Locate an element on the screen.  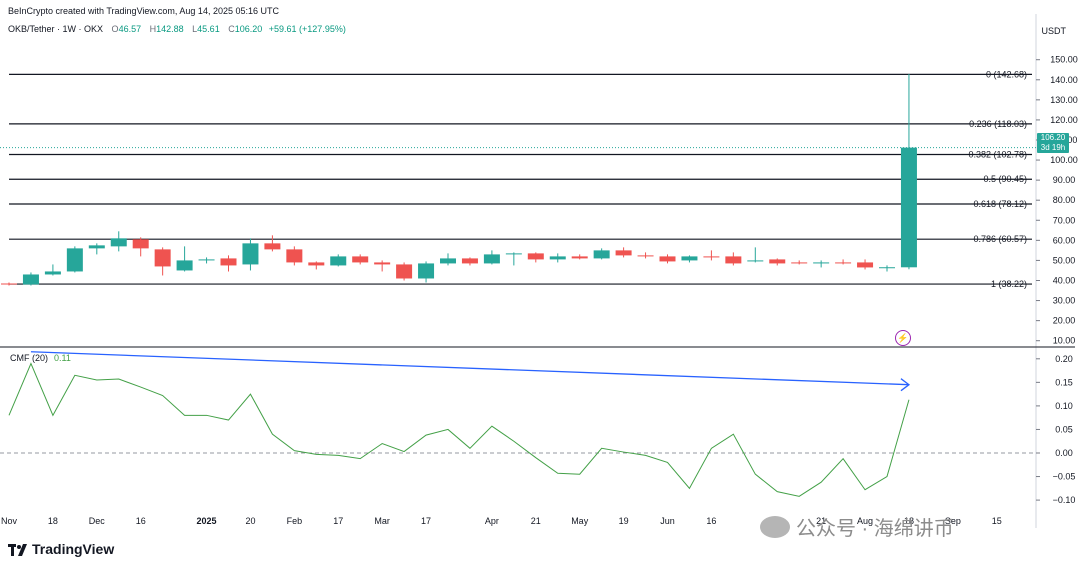
cmf-tick-label: 0.20 is located at coordinates (1064, 359).